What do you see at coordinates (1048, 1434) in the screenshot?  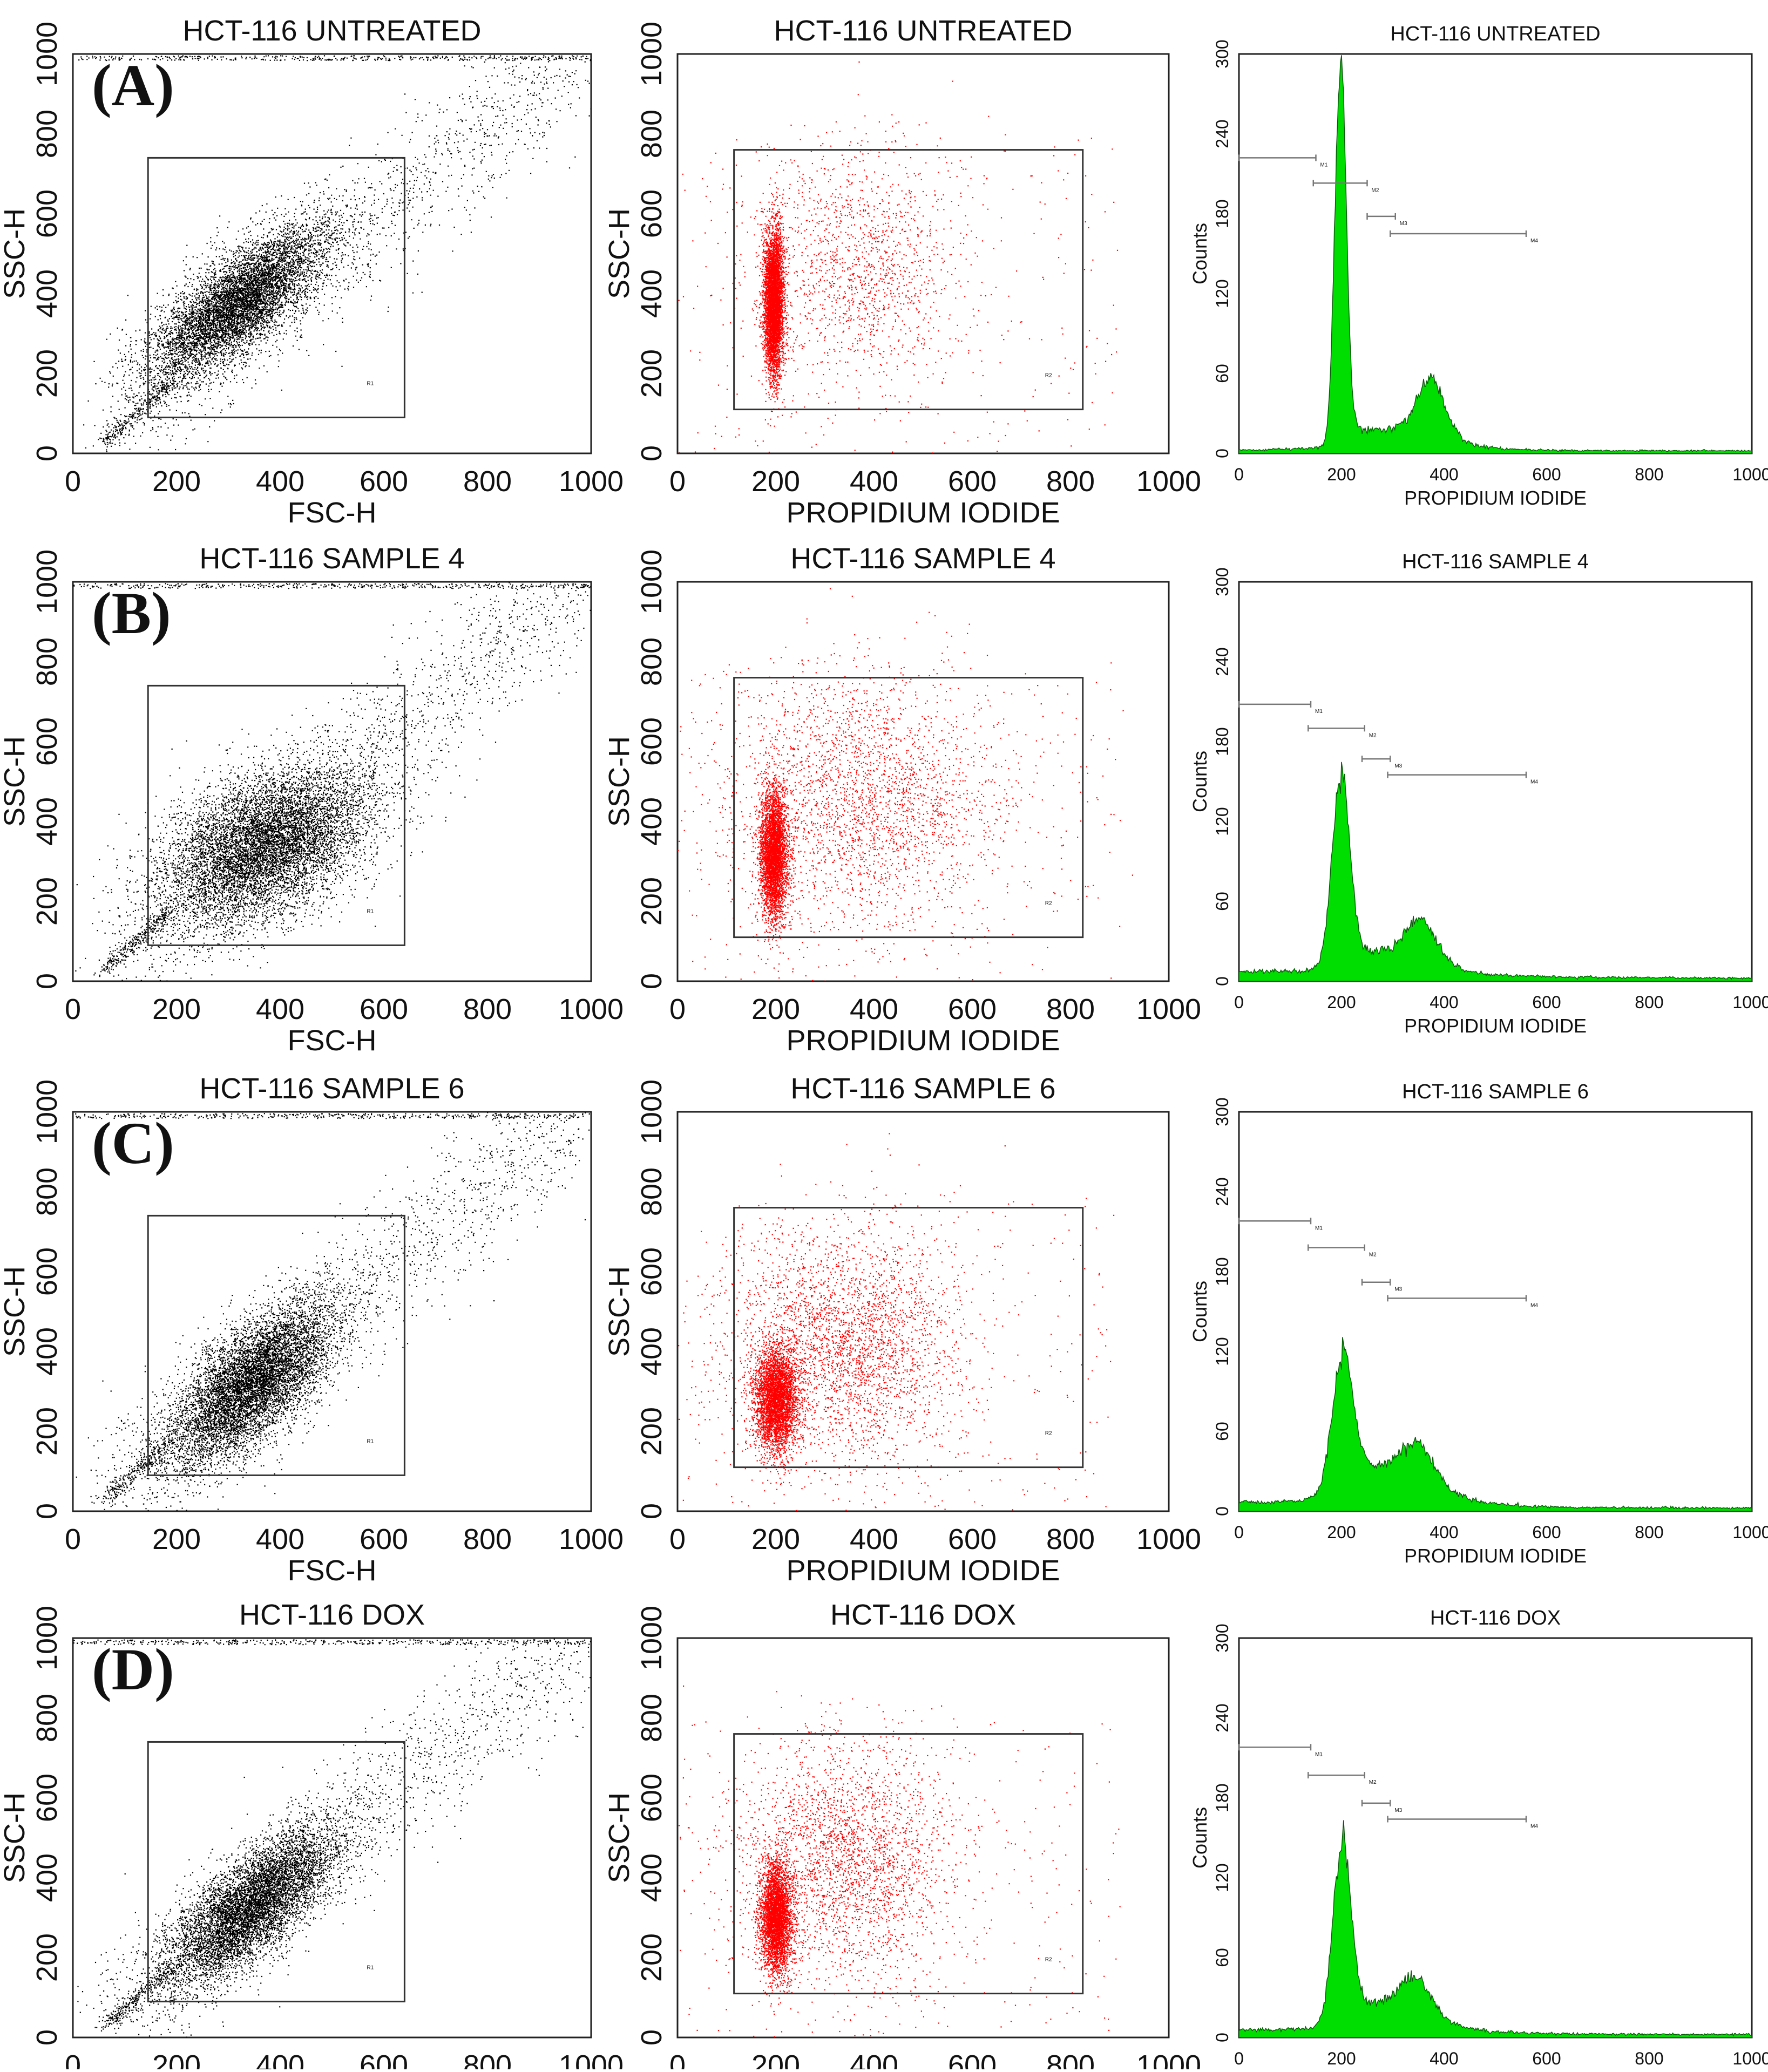 I see `gate-label: R2` at bounding box center [1048, 1434].